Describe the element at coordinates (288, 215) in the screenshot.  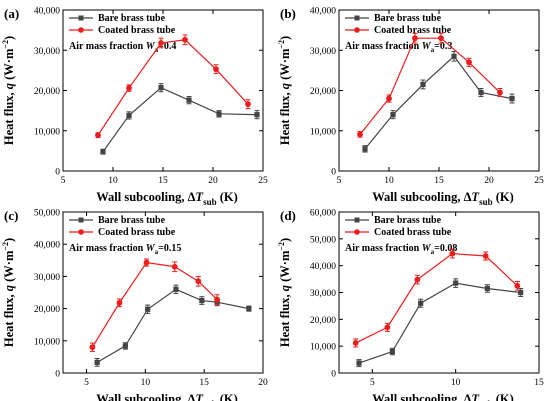
I see `panel-label: (d)` at that location.